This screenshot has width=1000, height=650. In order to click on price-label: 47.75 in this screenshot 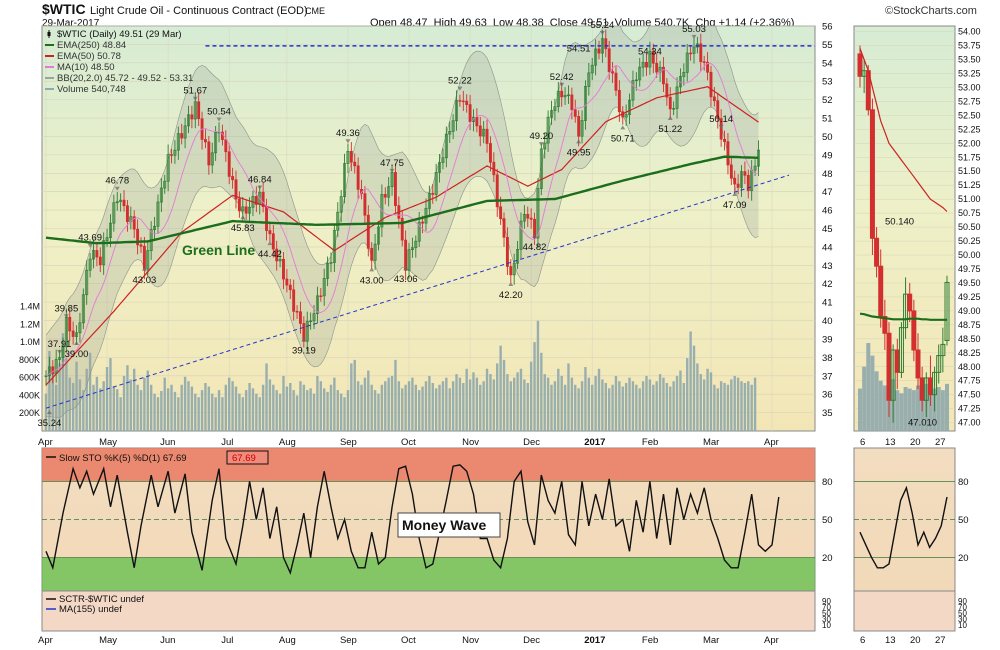, I will do `click(392, 163)`.